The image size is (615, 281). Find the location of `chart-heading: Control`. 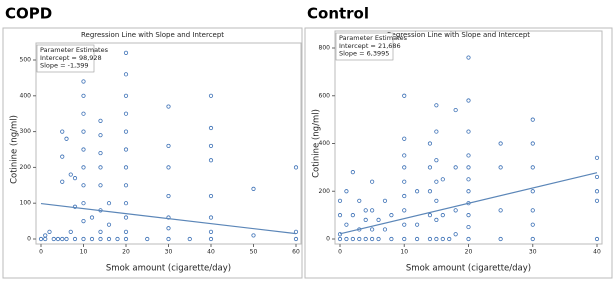

chart-heading: Control is located at coordinates (338, 14).